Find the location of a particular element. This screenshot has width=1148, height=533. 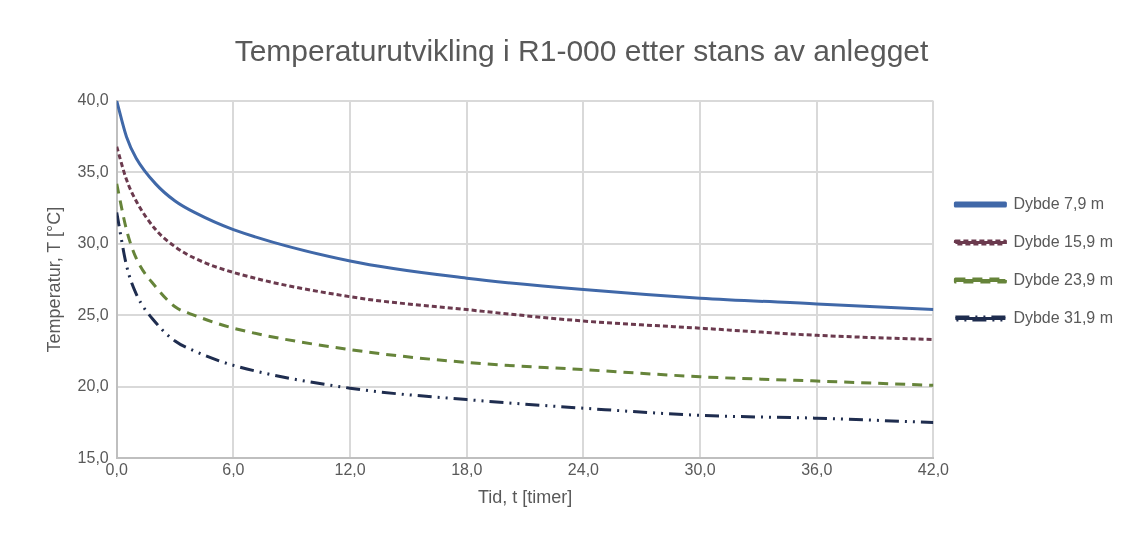

x-axis-title: Tid, t [timer] is located at coordinates (525, 497).